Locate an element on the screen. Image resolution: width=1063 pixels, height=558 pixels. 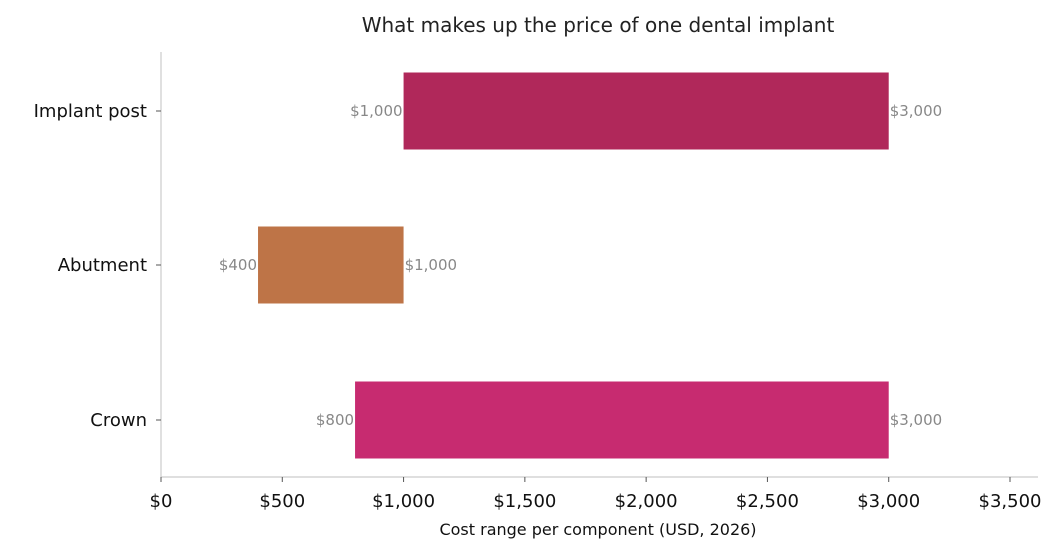
x-tick-label: $1,500 is located at coordinates (524, 501).